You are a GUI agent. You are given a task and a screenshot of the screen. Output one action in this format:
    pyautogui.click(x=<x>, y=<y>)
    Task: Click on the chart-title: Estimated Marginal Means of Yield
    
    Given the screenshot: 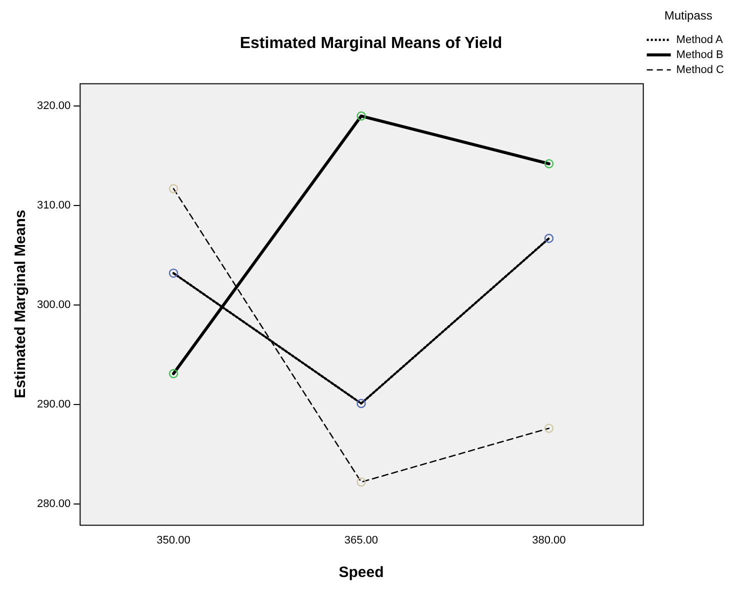 What is the action you would take?
    pyautogui.click(x=371, y=43)
    